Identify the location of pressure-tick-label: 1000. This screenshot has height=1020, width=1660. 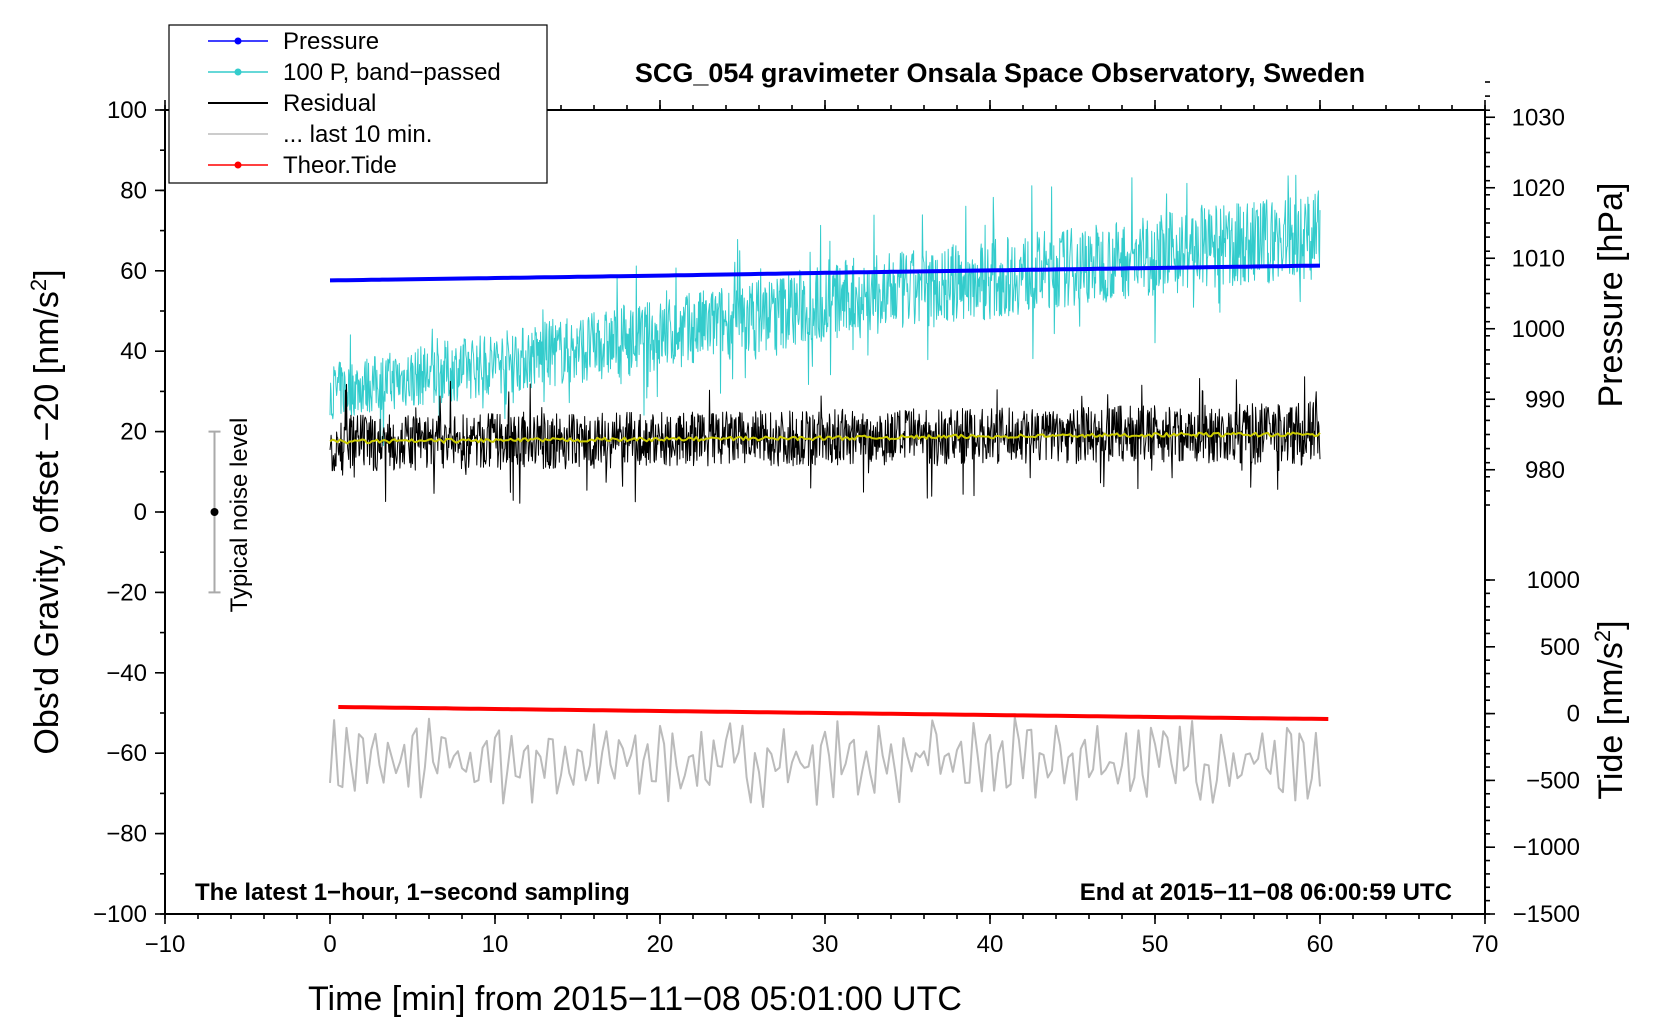
(1538, 329).